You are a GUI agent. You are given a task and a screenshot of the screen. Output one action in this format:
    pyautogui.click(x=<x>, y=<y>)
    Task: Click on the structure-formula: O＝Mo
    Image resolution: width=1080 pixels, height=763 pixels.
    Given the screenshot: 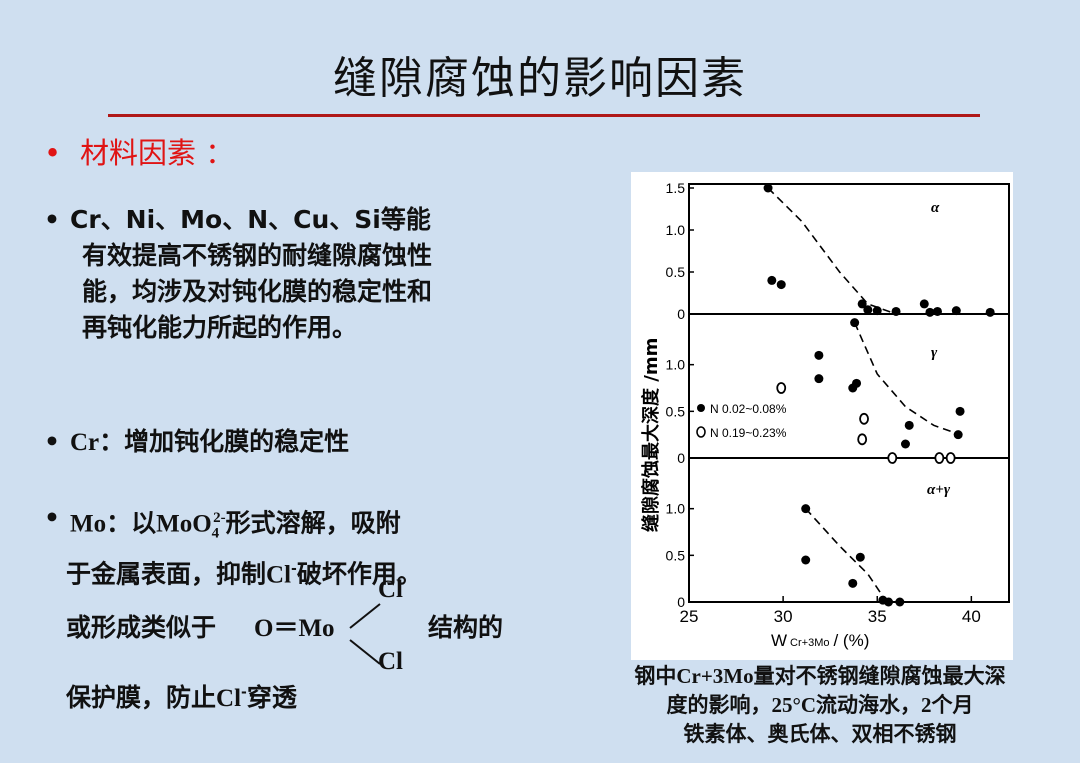 What is the action you would take?
    pyautogui.click(x=294, y=628)
    